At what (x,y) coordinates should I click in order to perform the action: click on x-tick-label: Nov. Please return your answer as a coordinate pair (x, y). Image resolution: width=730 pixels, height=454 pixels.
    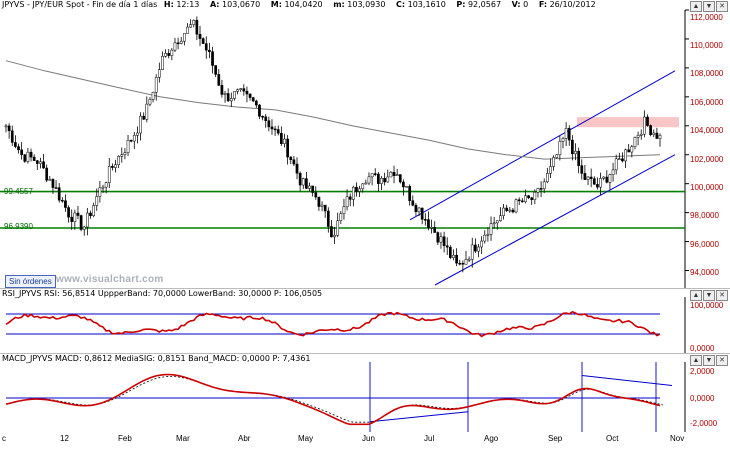
    Looking at the image, I should click on (677, 438).